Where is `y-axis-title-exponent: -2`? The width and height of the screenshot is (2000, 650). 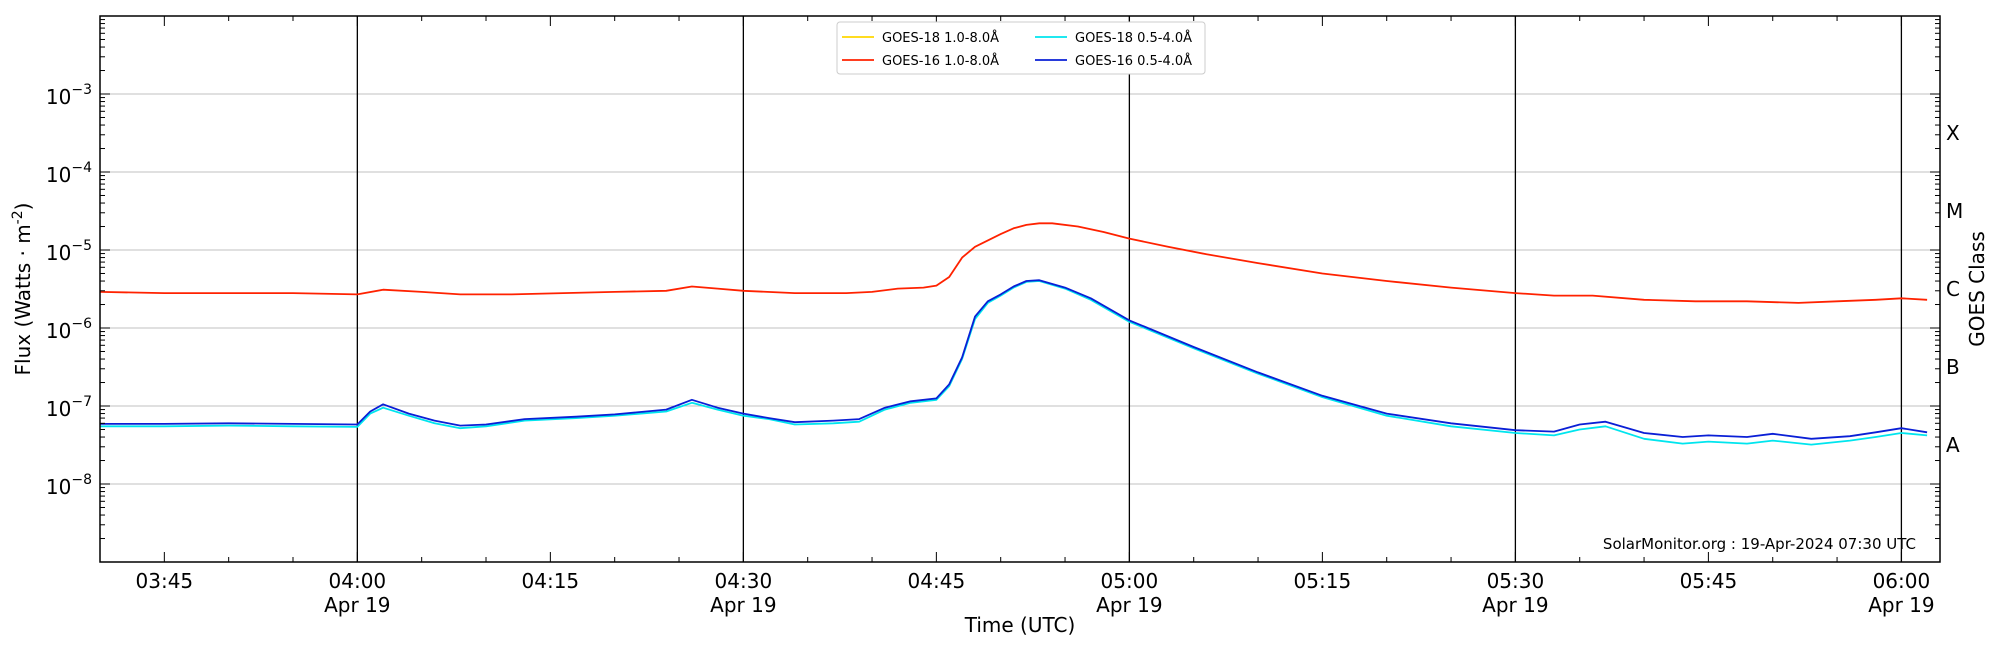 y-axis-title-exponent: -2 is located at coordinates (18, 217).